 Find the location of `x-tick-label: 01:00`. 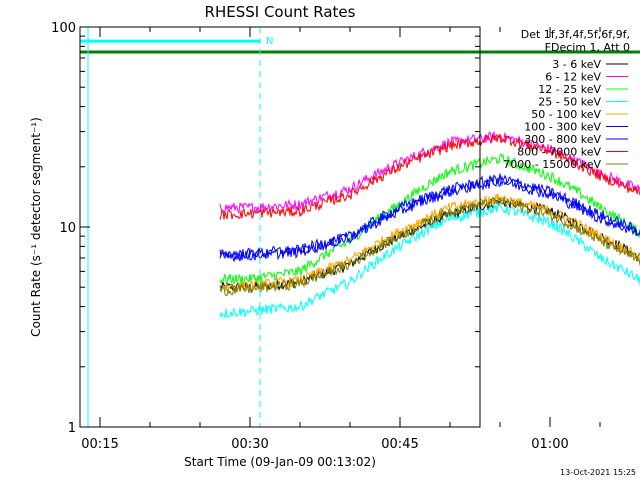

x-tick-label: 01:00 is located at coordinates (549, 444).